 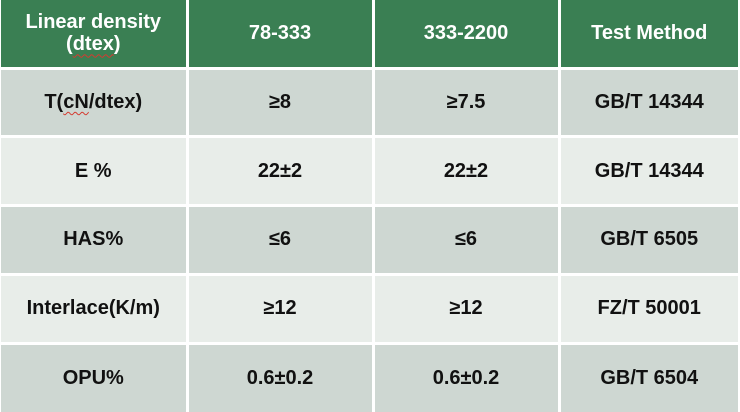 What do you see at coordinates (467, 240) in the screenshot?
I see `value-high-cell: ≤6` at bounding box center [467, 240].